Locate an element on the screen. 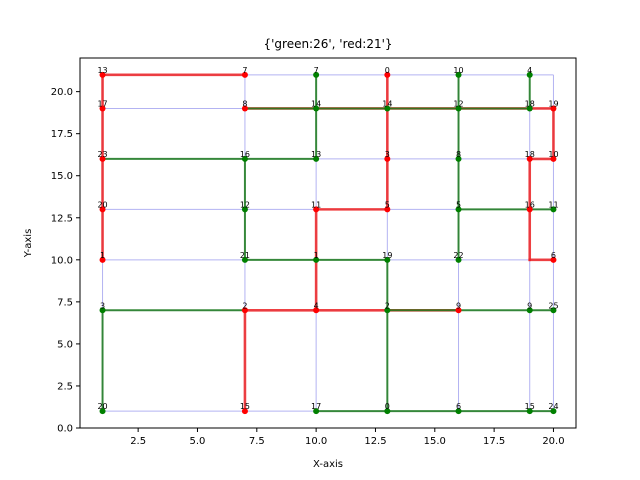 The image size is (640, 480). x-tick-label-5: 15.0 is located at coordinates (435, 441).